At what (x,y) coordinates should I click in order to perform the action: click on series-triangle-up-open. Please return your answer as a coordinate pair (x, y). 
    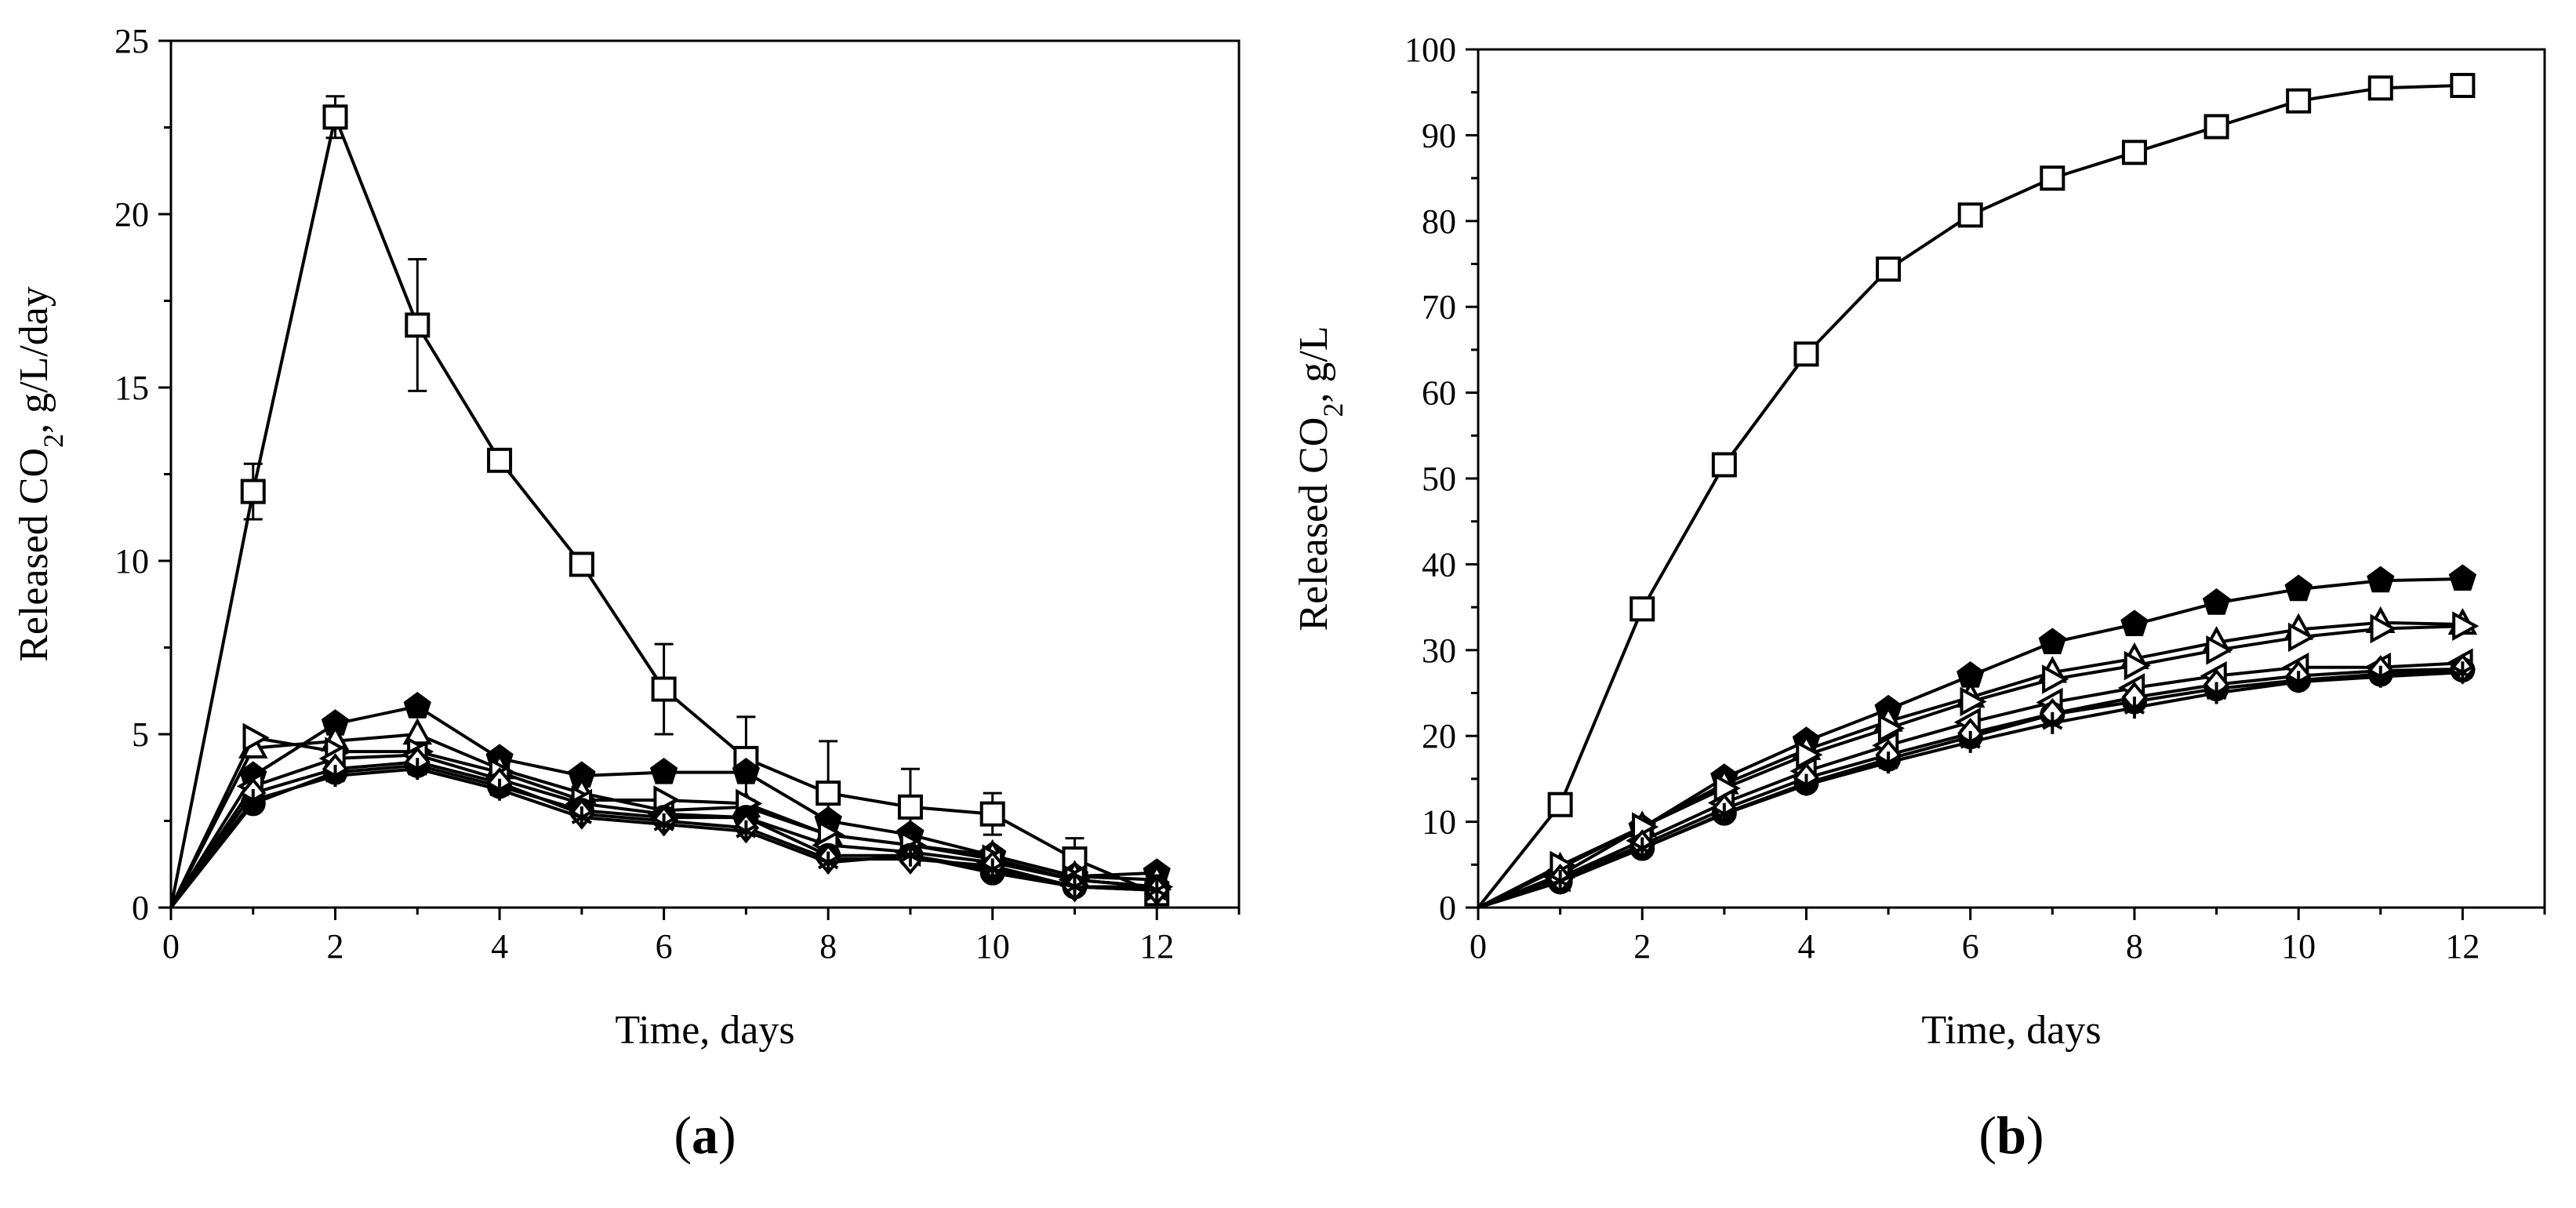
    Looking at the image, I should click on (1977, 757).